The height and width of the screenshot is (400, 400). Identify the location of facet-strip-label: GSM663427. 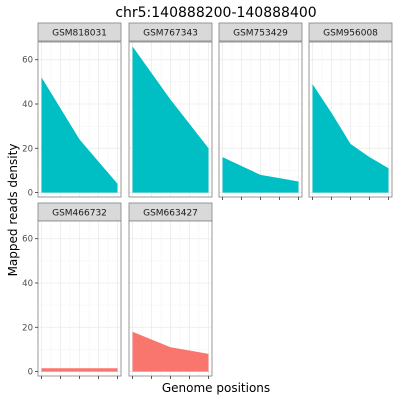
(170, 214).